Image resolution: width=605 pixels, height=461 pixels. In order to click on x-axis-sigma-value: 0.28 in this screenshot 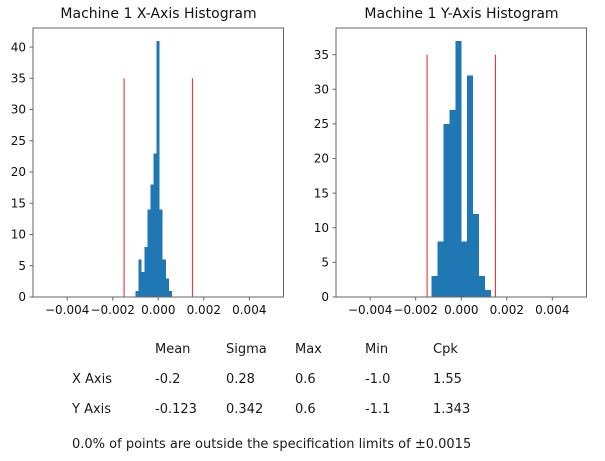, I will do `click(240, 379)`.